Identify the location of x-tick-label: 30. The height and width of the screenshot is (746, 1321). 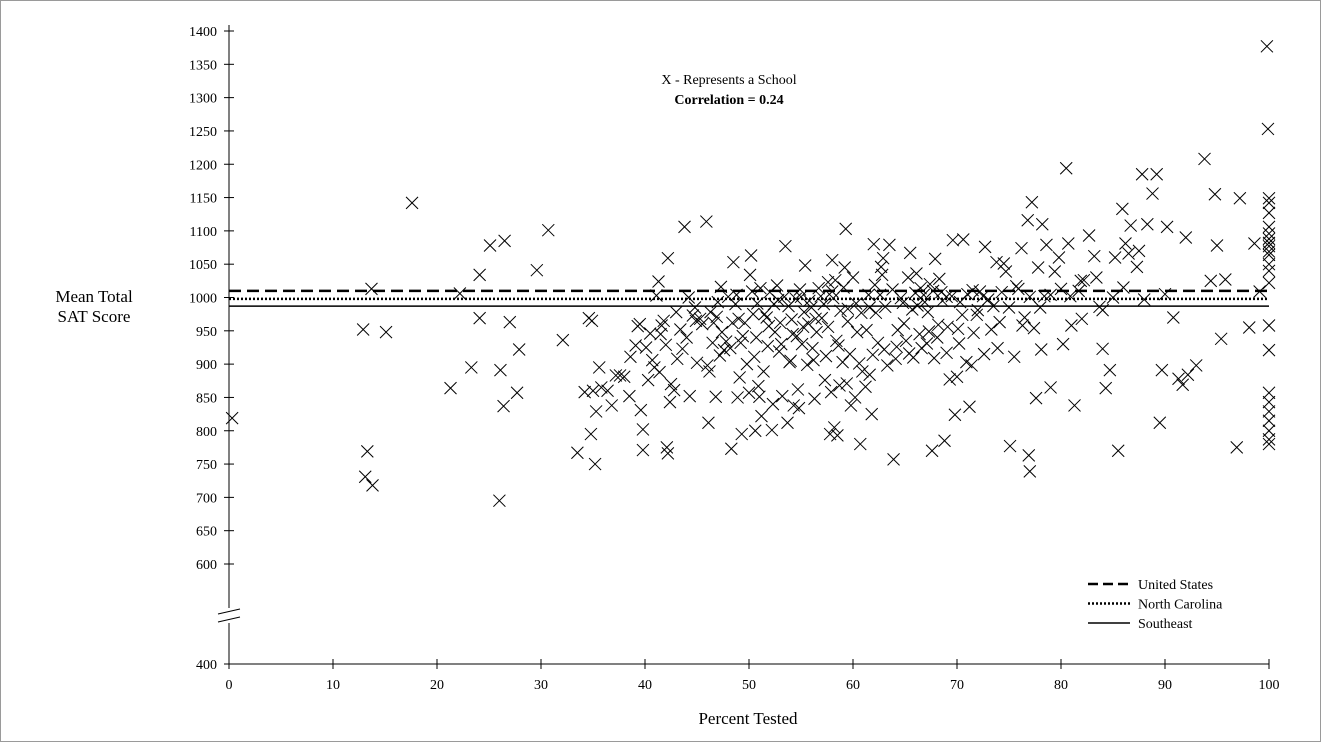
(541, 685).